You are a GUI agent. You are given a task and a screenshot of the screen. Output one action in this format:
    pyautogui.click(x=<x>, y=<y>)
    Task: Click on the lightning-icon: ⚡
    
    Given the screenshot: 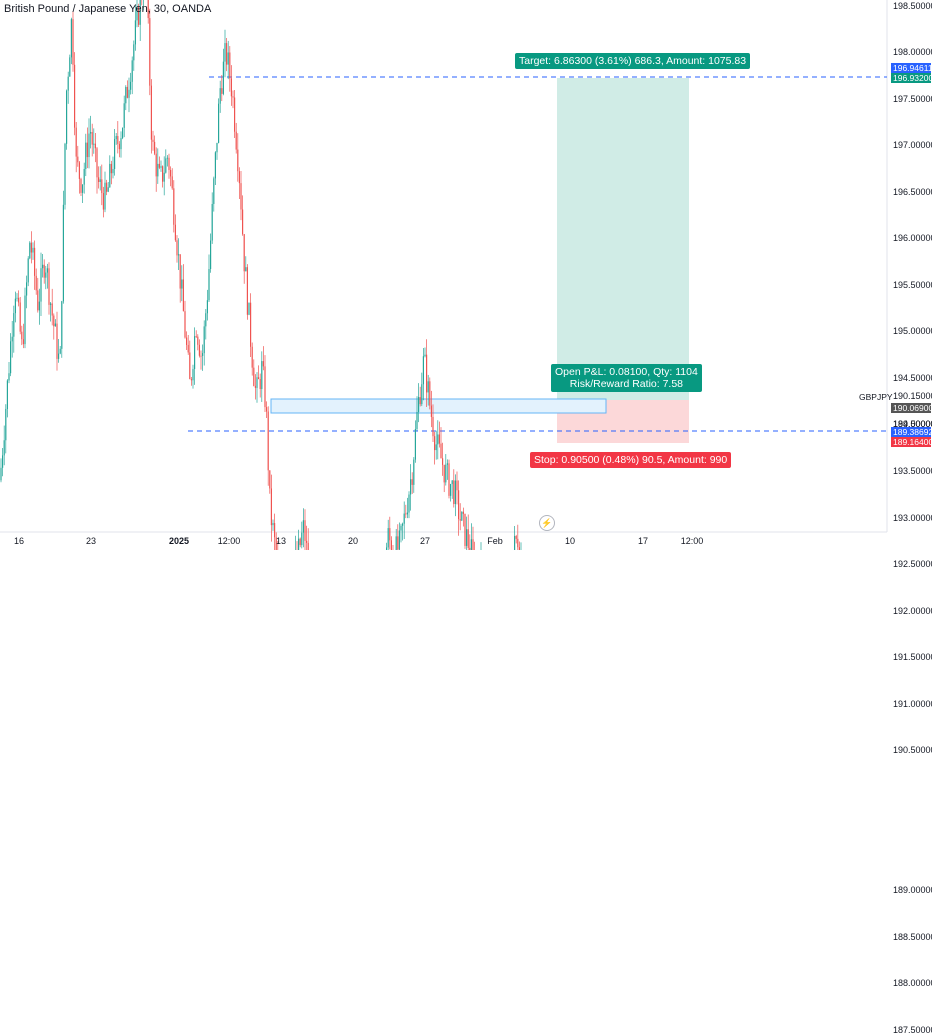 What is the action you would take?
    pyautogui.click(x=547, y=523)
    